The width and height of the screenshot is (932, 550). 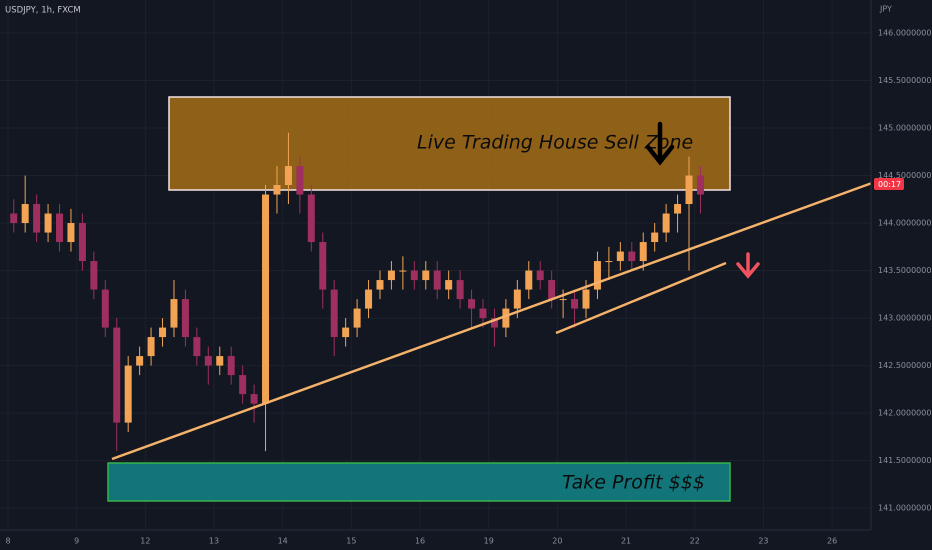 I want to click on x-tick-label: 19, so click(x=489, y=541).